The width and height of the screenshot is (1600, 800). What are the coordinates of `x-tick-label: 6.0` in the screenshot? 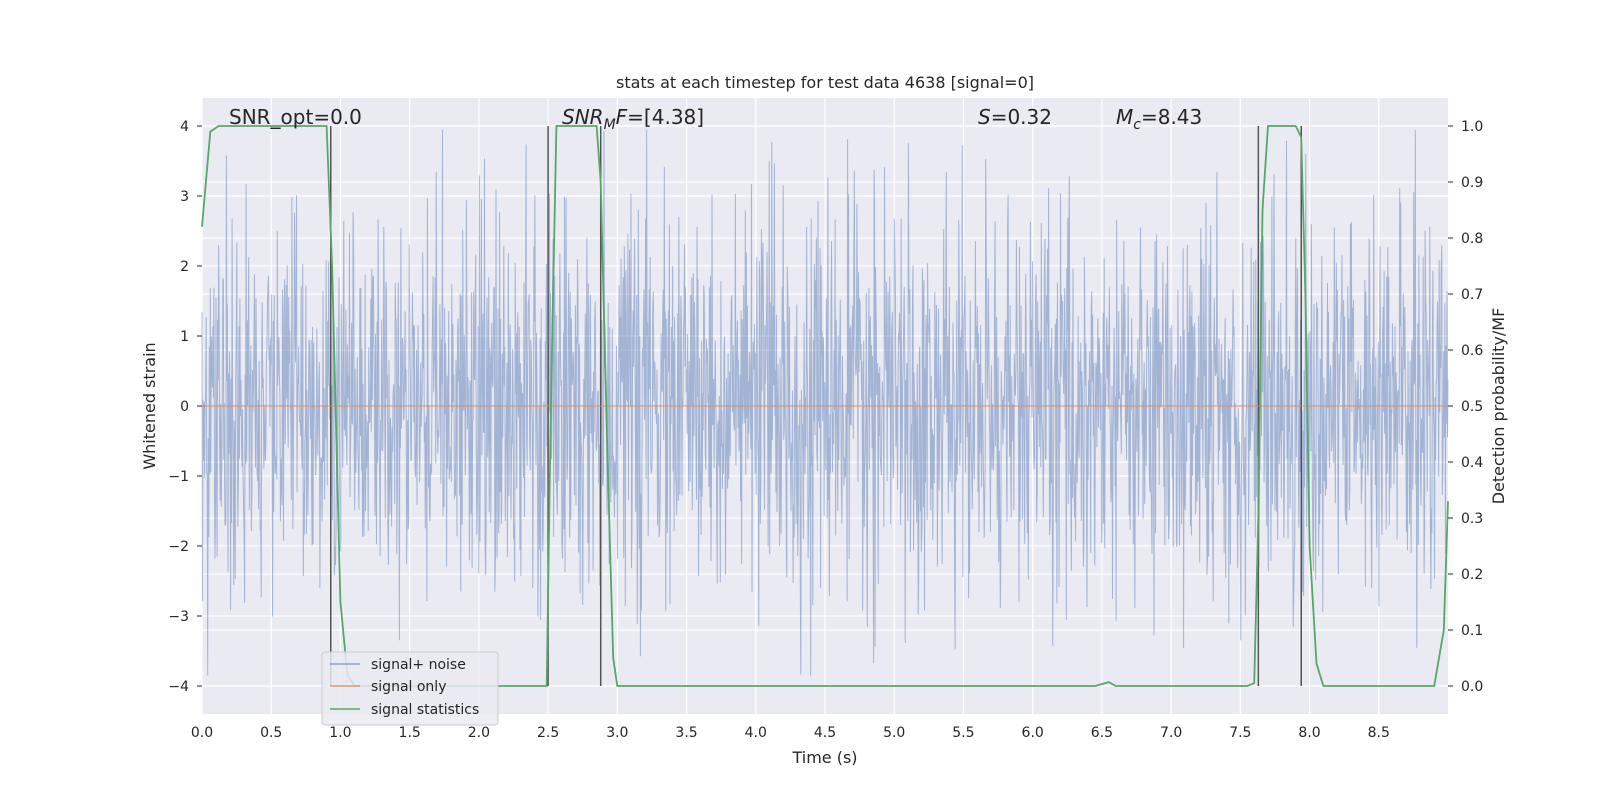 It's located at (1033, 733).